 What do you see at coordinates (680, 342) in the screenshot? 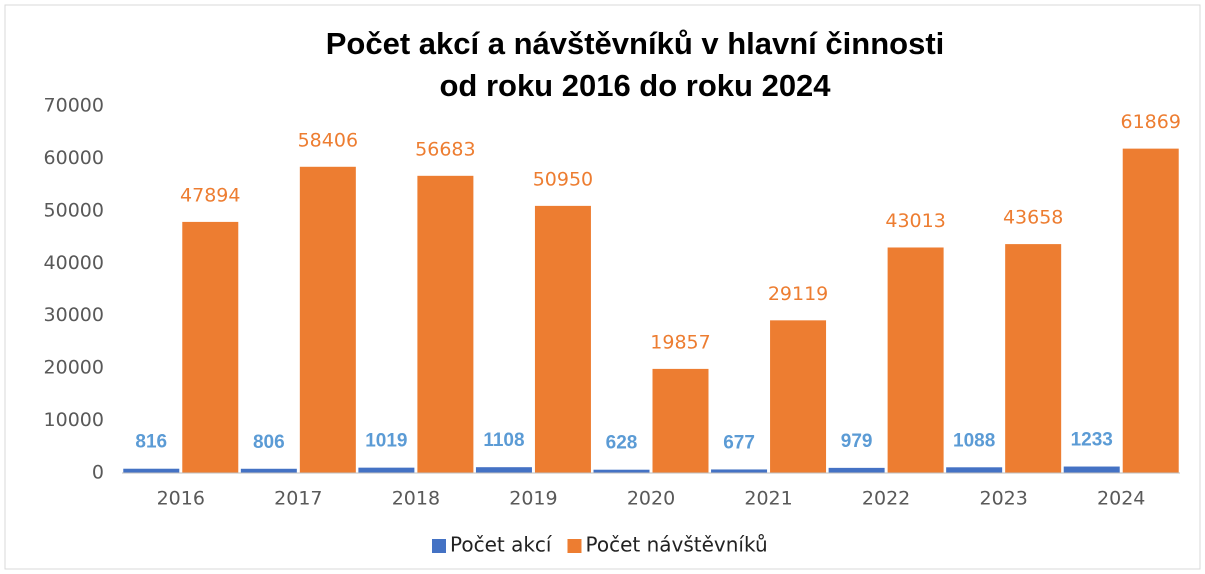
I see `value-label: 19857` at bounding box center [680, 342].